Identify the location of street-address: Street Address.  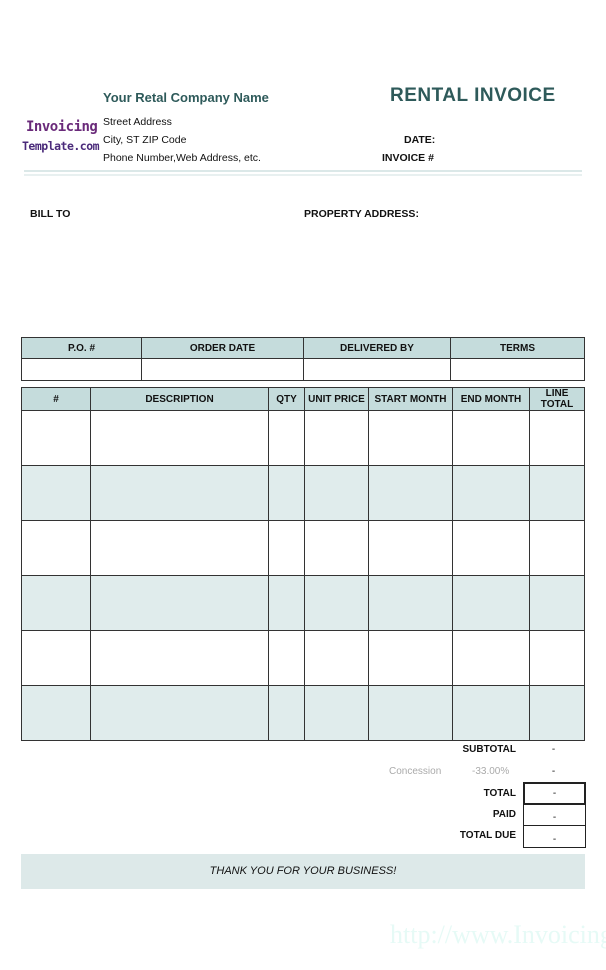
(137, 122).